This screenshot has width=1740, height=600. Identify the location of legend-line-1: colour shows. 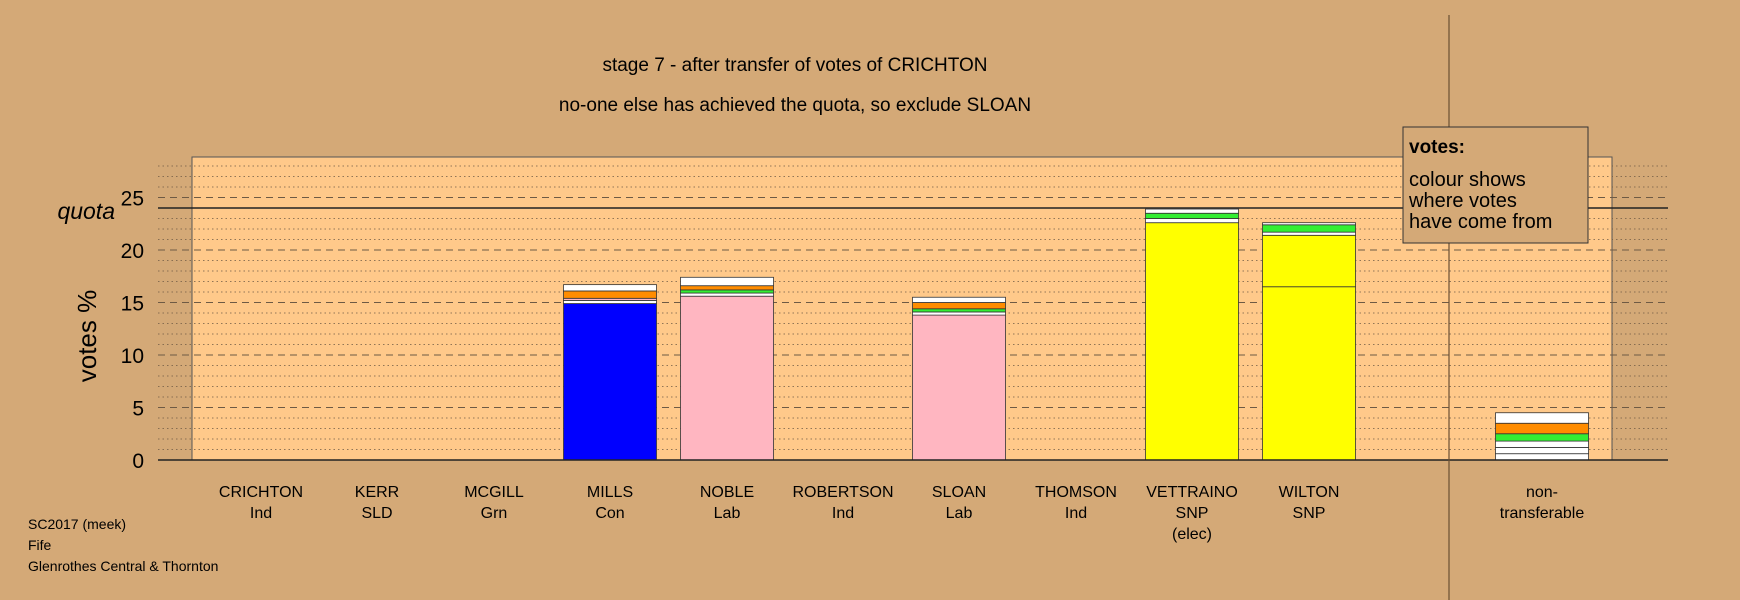
(1467, 180).